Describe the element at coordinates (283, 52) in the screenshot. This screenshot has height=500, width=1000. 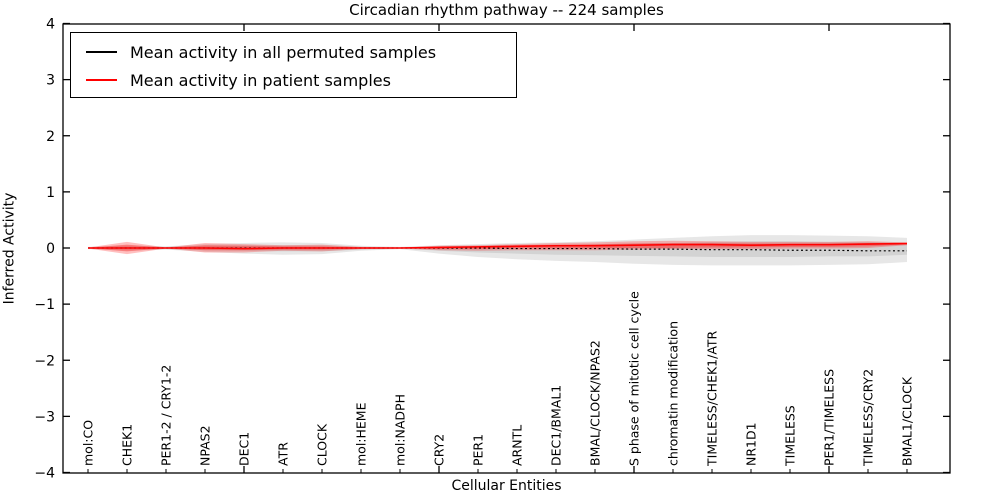
I see `legend-label-permuted: Mean activity in all permuted samples` at that location.